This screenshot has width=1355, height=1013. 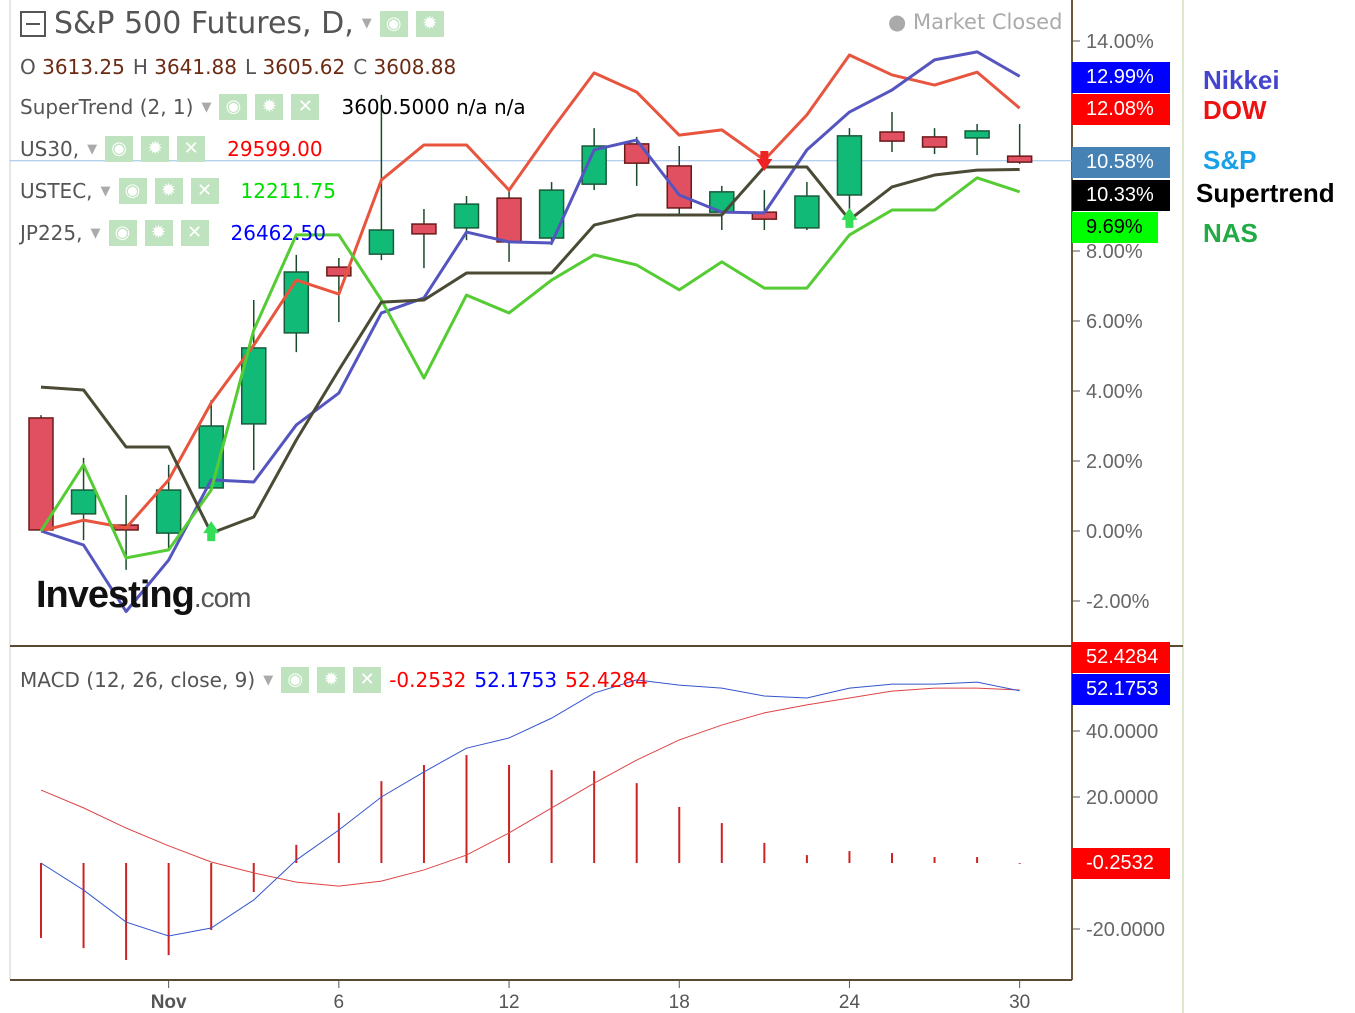 I want to click on macd-tag: -0.2532, so click(x=1121, y=863).